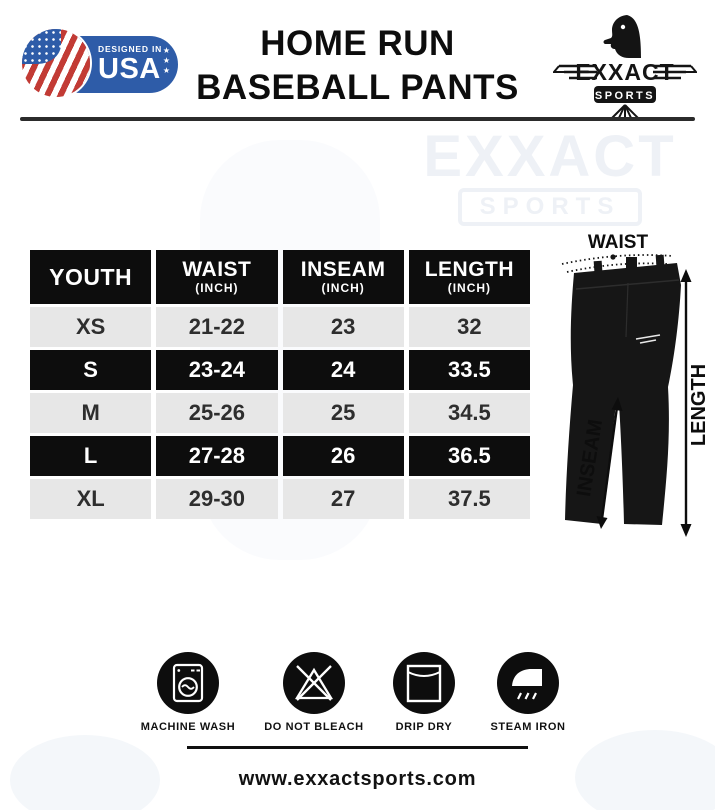  Describe the element at coordinates (314, 727) in the screenshot. I see `care-label: DO NOT BLEACH` at that location.